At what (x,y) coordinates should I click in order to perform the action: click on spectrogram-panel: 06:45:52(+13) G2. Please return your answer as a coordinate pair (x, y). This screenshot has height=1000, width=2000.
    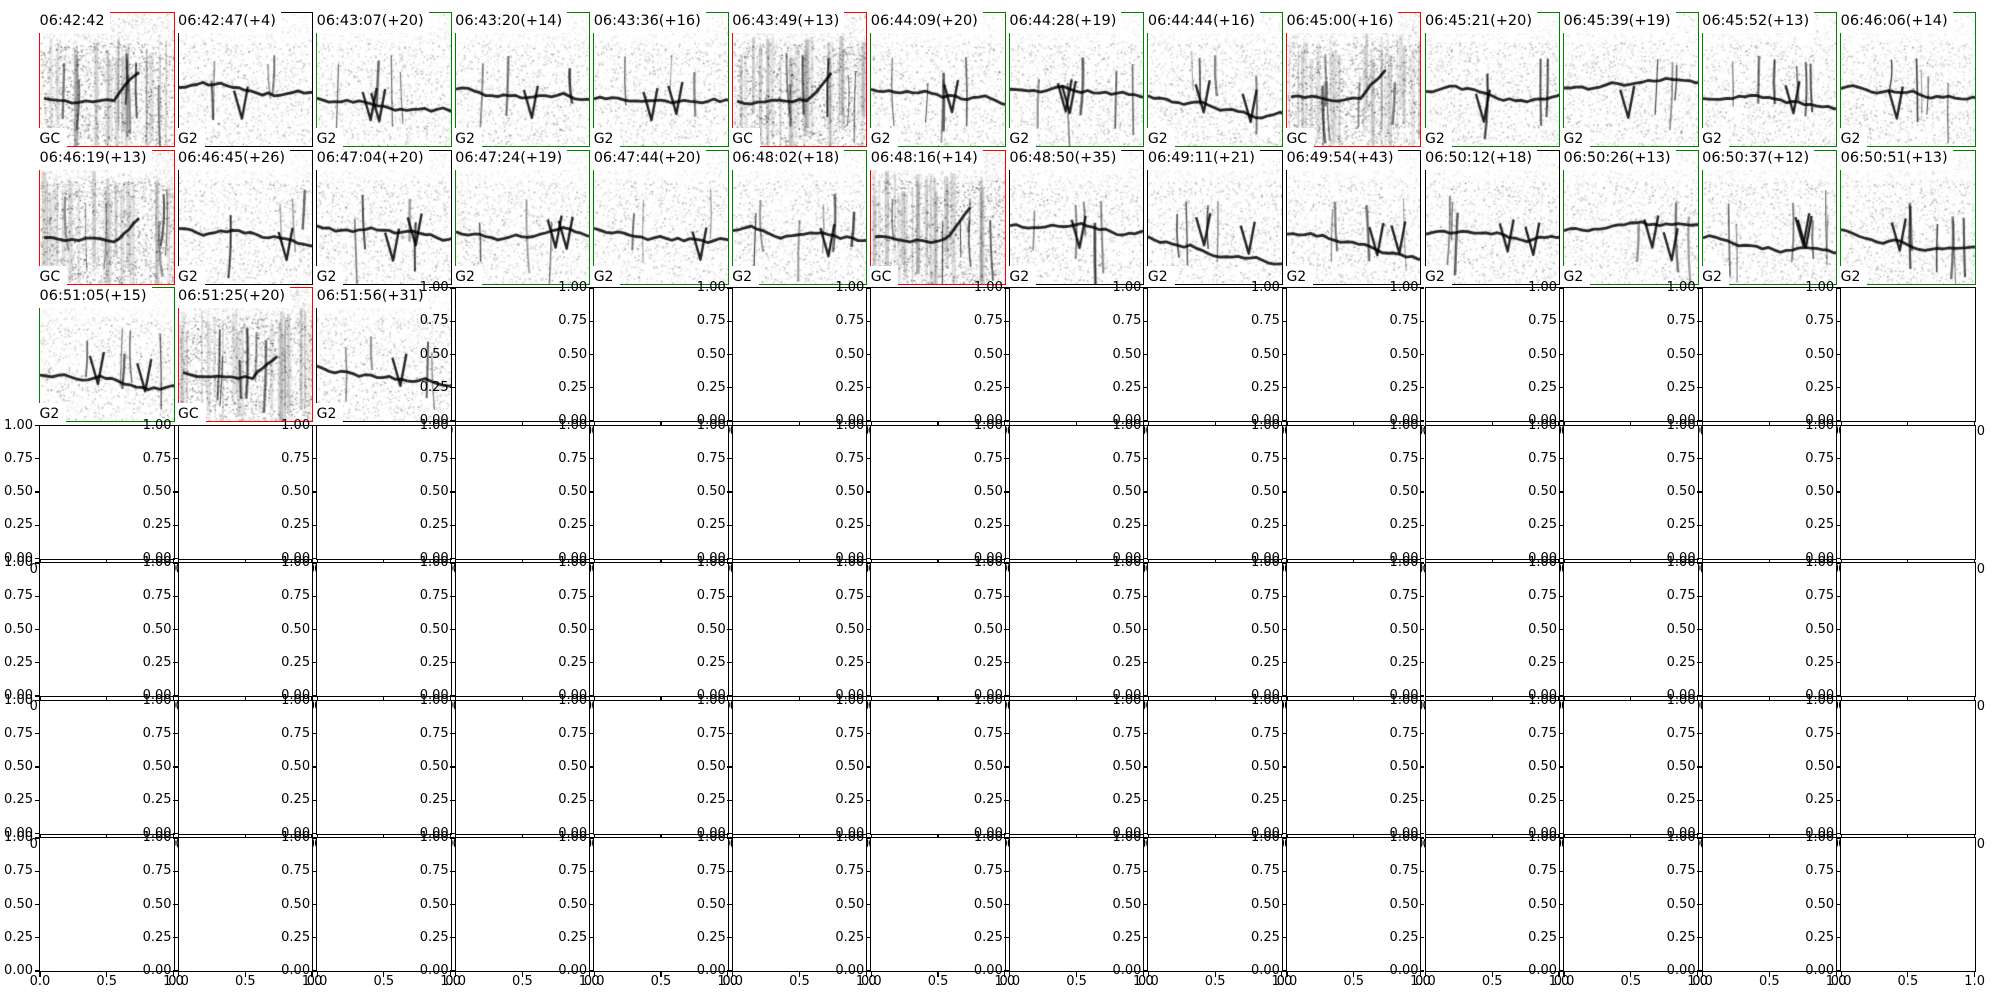
    Looking at the image, I should click on (1769, 79).